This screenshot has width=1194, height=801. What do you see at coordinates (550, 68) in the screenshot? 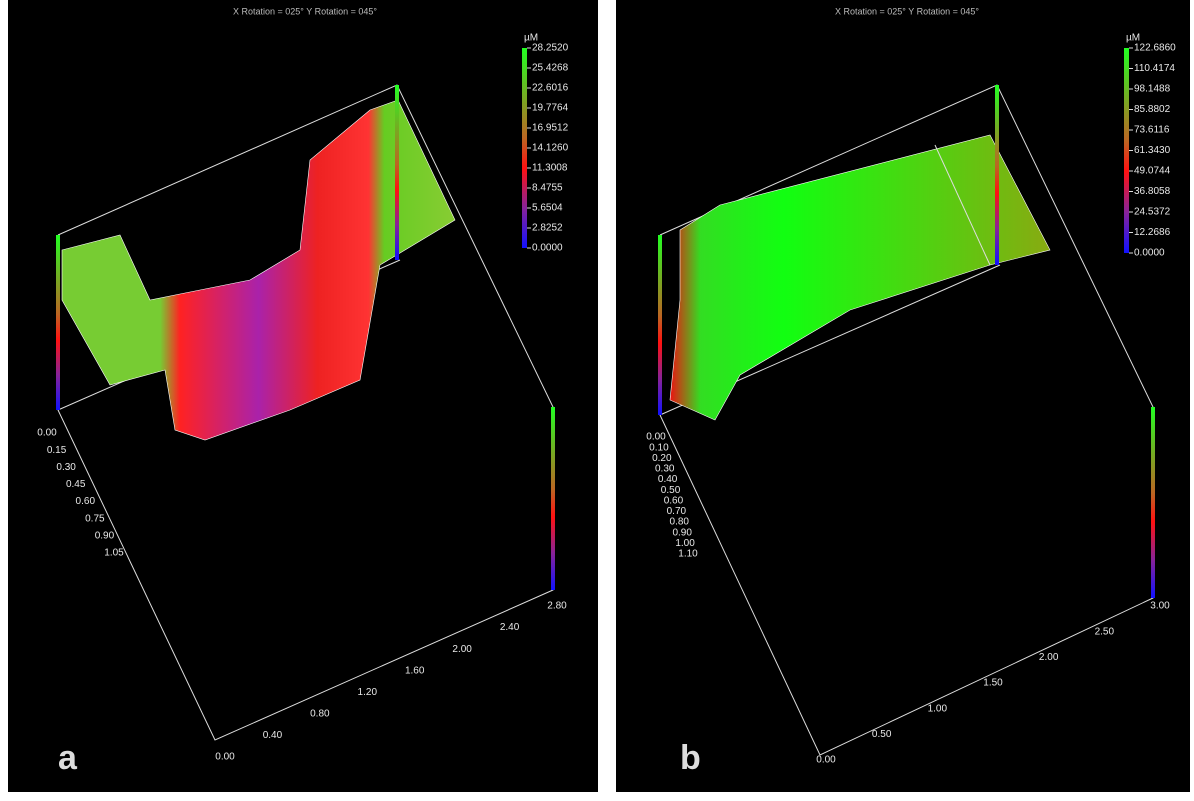
I see `colorbar-label: 25.4268` at bounding box center [550, 68].